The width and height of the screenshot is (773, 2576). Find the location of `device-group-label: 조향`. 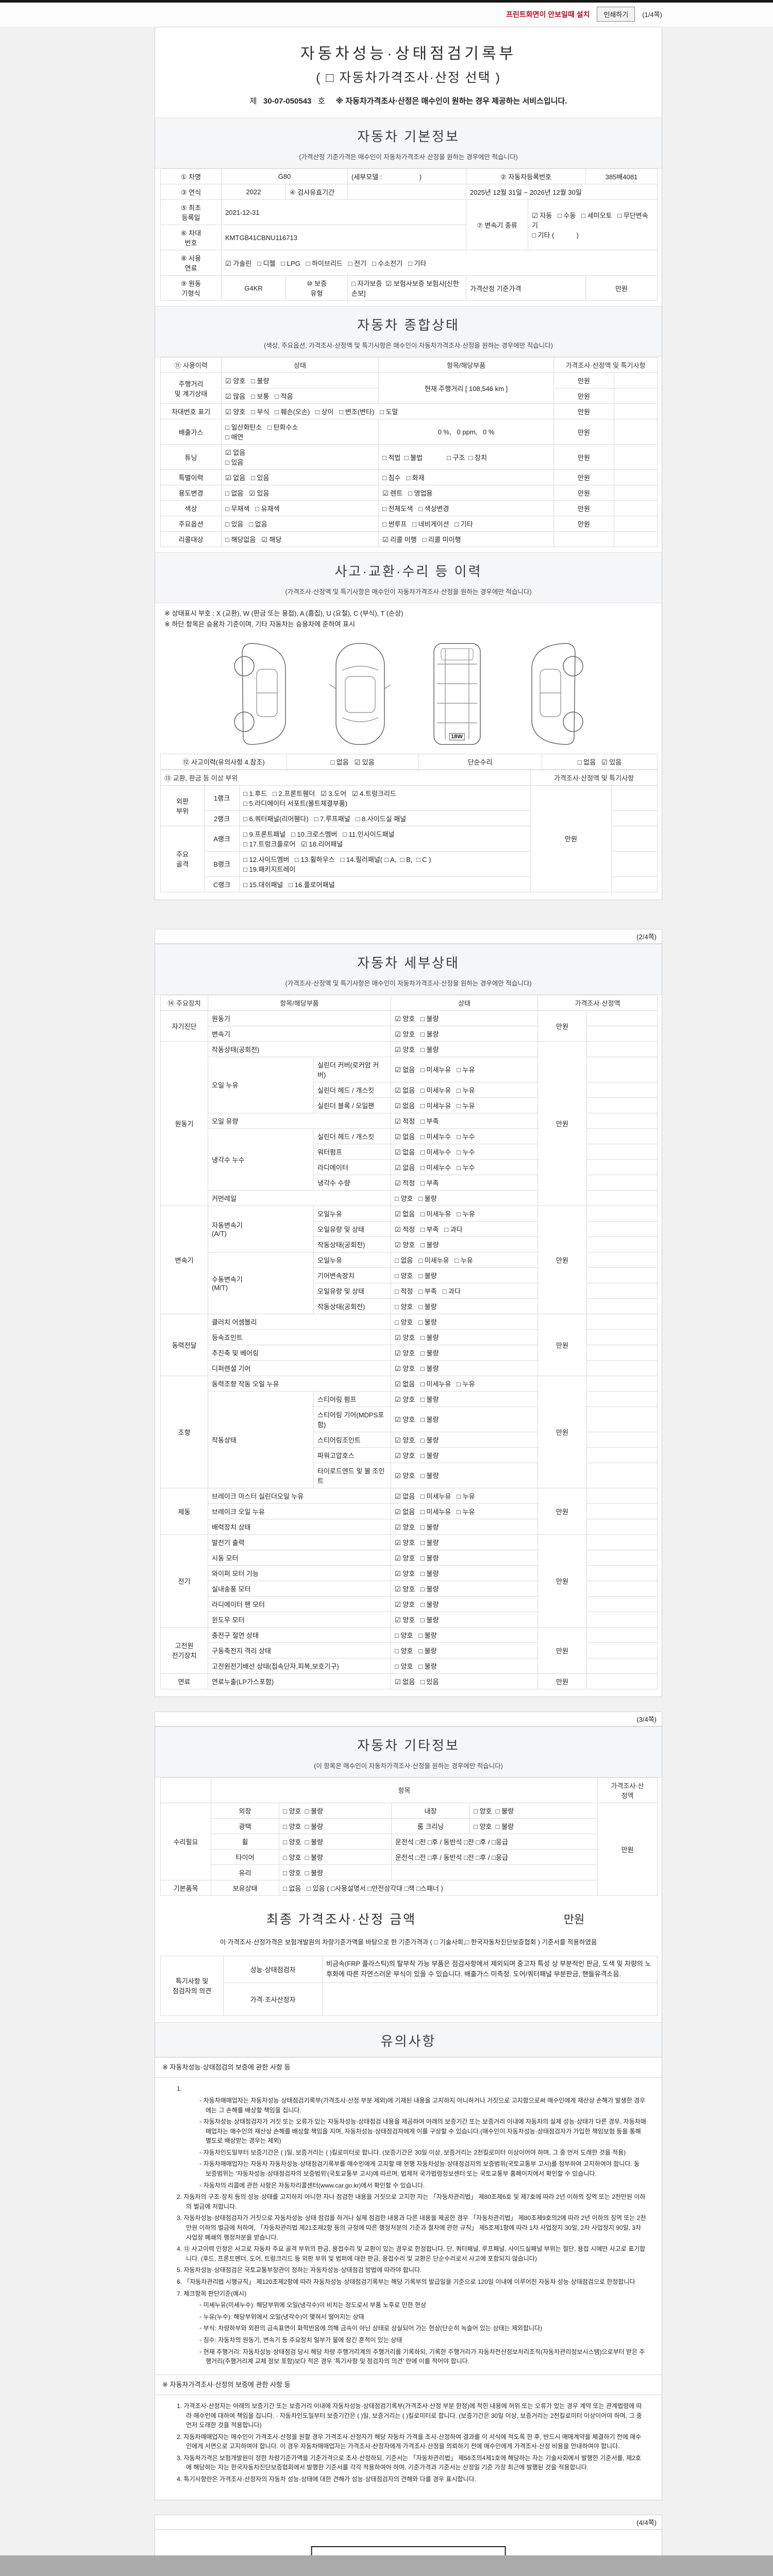

device-group-label: 조향 is located at coordinates (184, 1432).